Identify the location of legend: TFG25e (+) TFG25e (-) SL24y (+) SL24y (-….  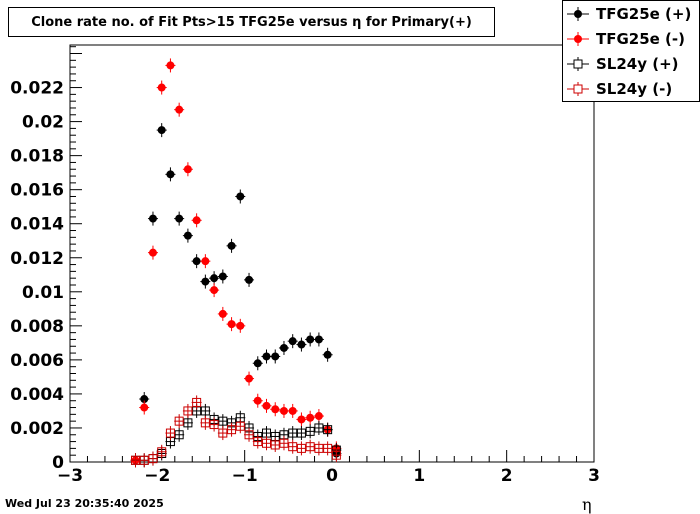
(631, 51).